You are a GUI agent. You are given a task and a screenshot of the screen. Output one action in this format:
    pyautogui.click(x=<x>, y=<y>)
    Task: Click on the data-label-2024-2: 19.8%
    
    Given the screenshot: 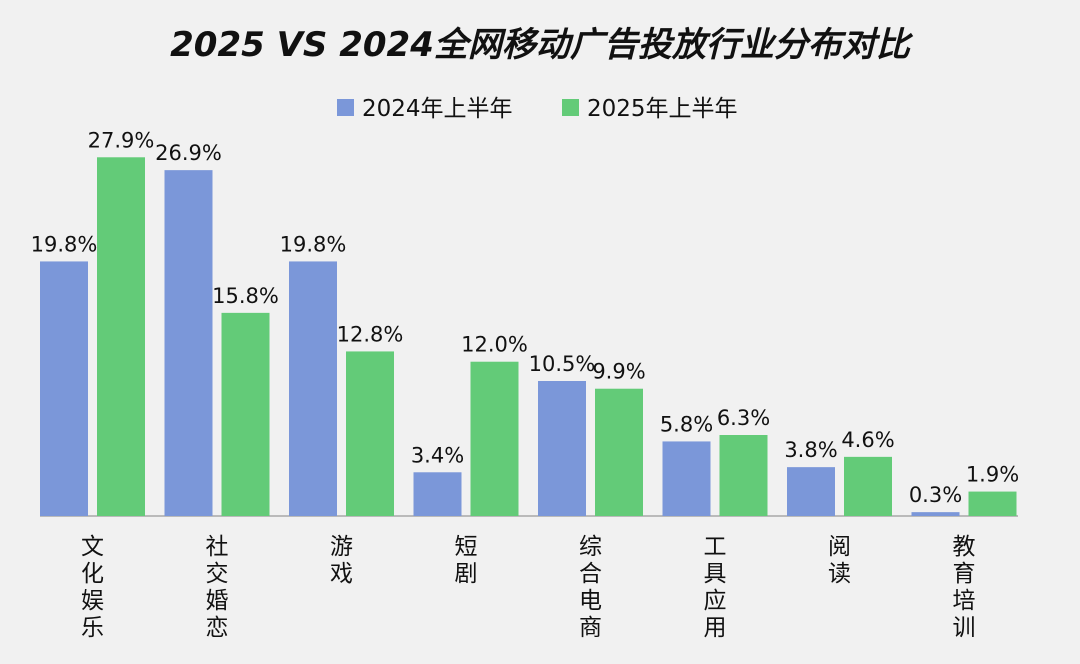 What is the action you would take?
    pyautogui.click(x=313, y=244)
    